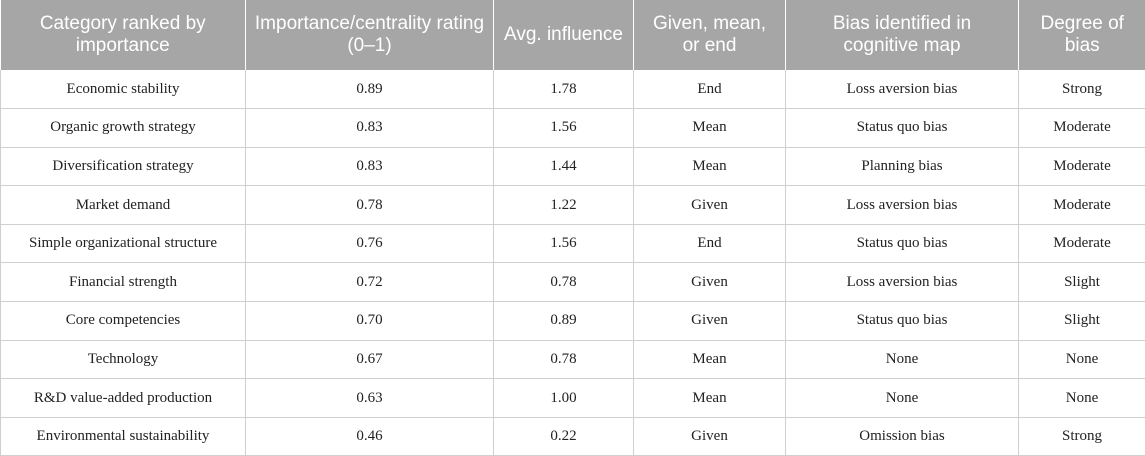 Image resolution: width=1145 pixels, height=456 pixels. Describe the element at coordinates (563, 90) in the screenshot. I see `cell-influence: 1.78` at that location.